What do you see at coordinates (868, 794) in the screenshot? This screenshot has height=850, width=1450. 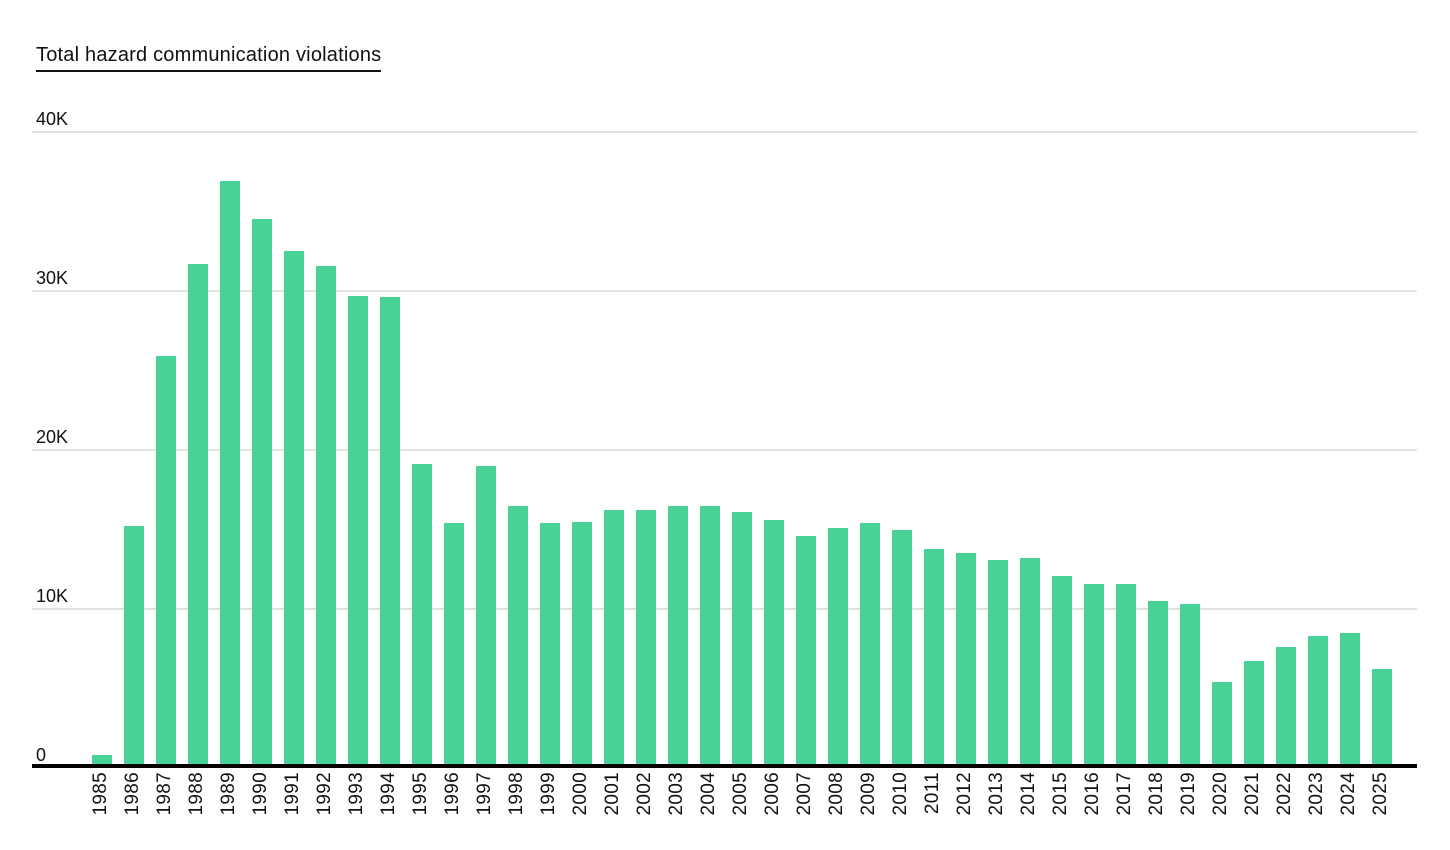 I see `x-axis-label-2009: 2009` at bounding box center [868, 794].